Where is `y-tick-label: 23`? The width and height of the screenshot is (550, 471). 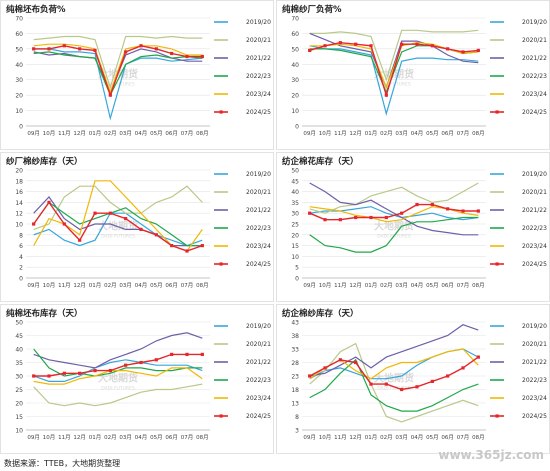
y-tick-label: 23 is located at coordinates (295, 377).